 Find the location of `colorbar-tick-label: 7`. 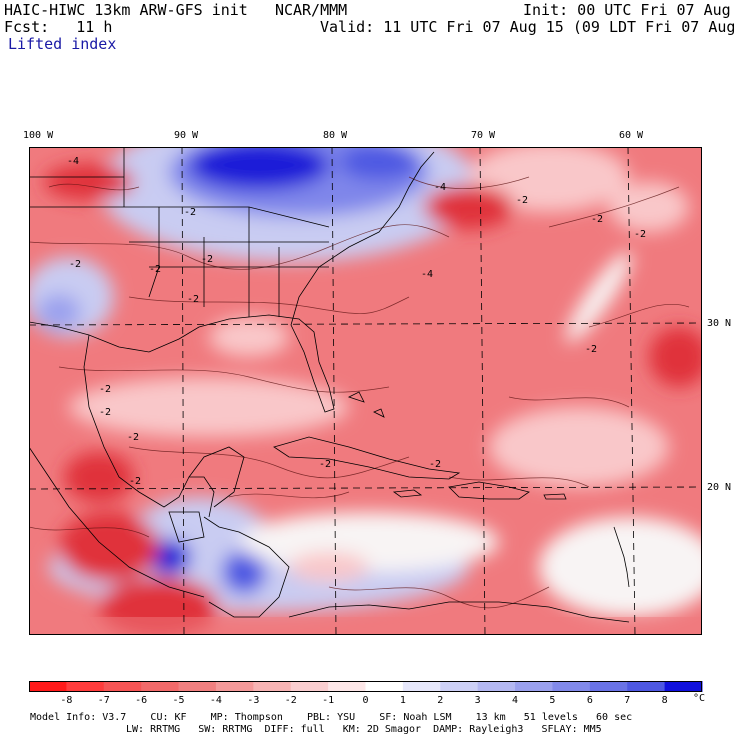

colorbar-tick-label: 7 is located at coordinates (627, 700).